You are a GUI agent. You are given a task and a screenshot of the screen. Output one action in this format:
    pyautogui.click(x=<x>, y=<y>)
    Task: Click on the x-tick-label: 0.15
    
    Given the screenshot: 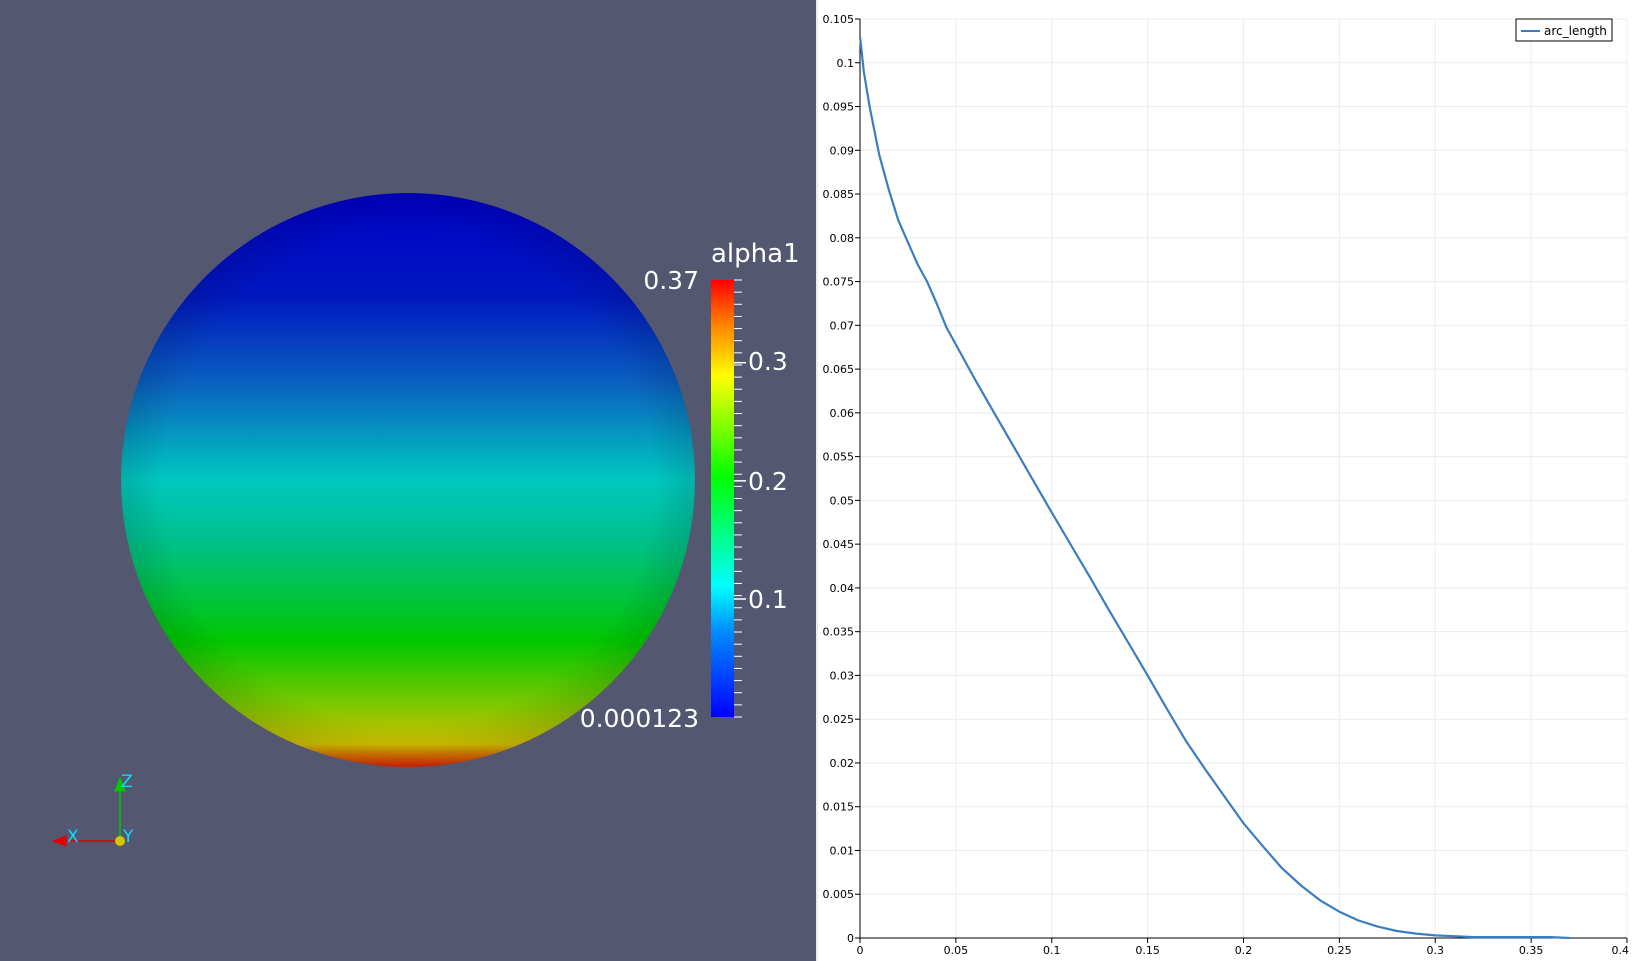 What is the action you would take?
    pyautogui.click(x=1147, y=950)
    